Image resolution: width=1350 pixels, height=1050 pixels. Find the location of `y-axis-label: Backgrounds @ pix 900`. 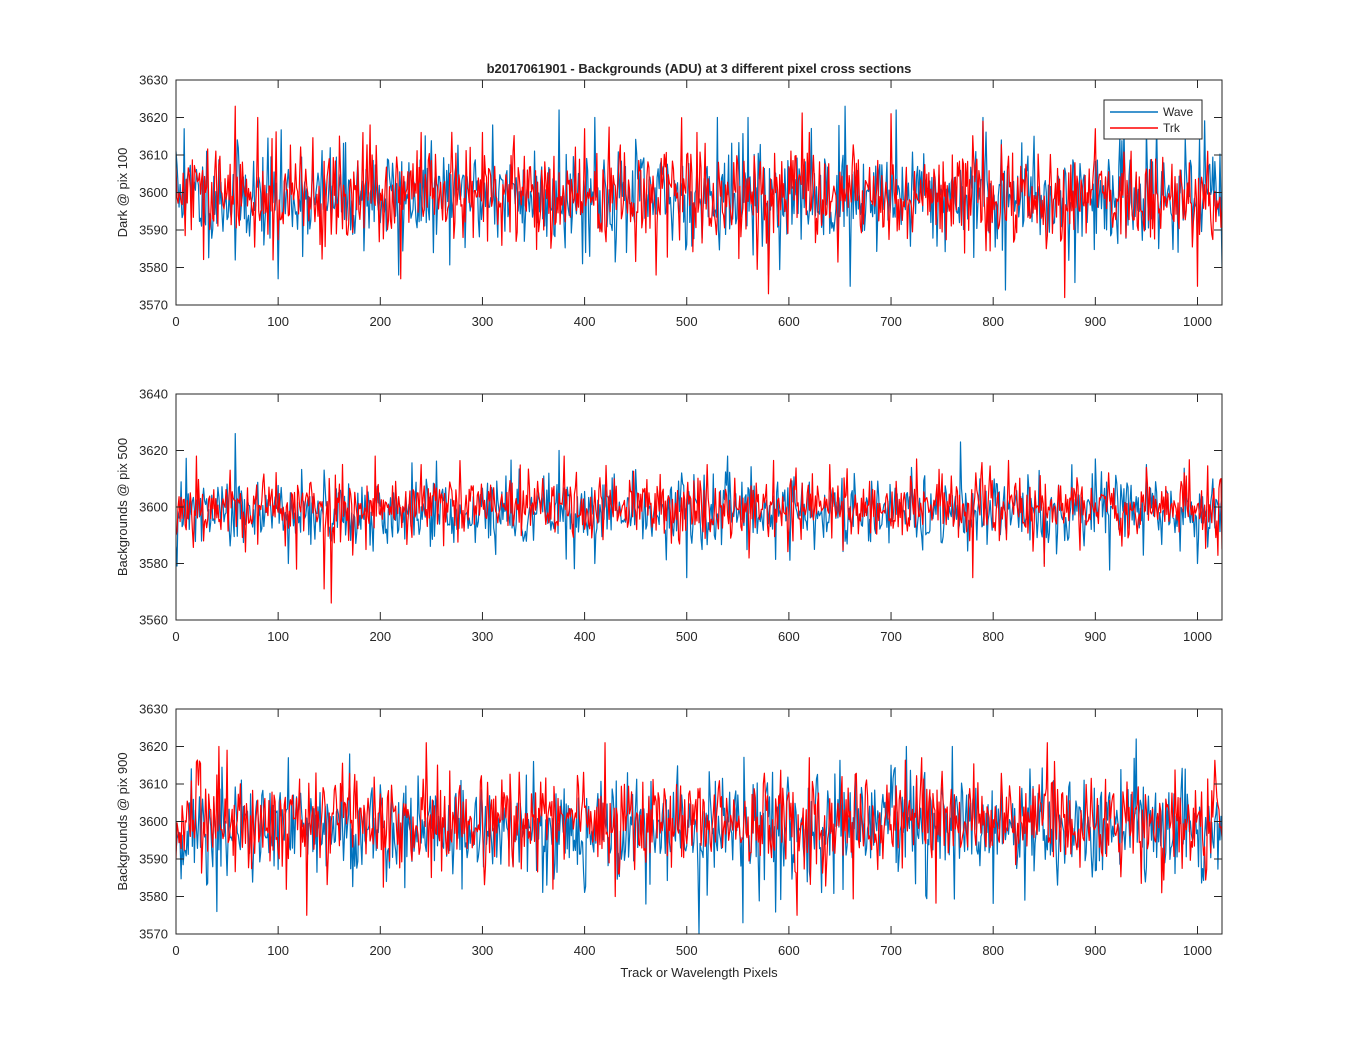

y-axis-label: Backgrounds @ pix 900 is located at coordinates (122, 821).